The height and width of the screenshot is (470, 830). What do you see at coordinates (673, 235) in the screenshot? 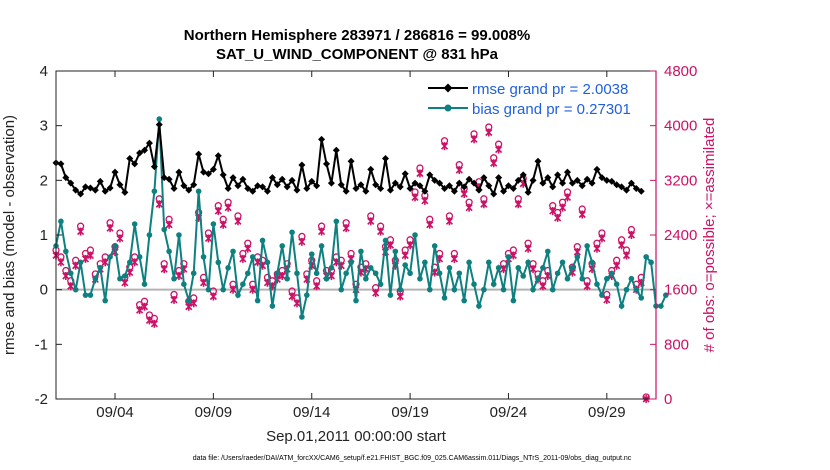
I see `y-right-axis: 0 800 1600 2400 3200 4000 4800` at bounding box center [673, 235].